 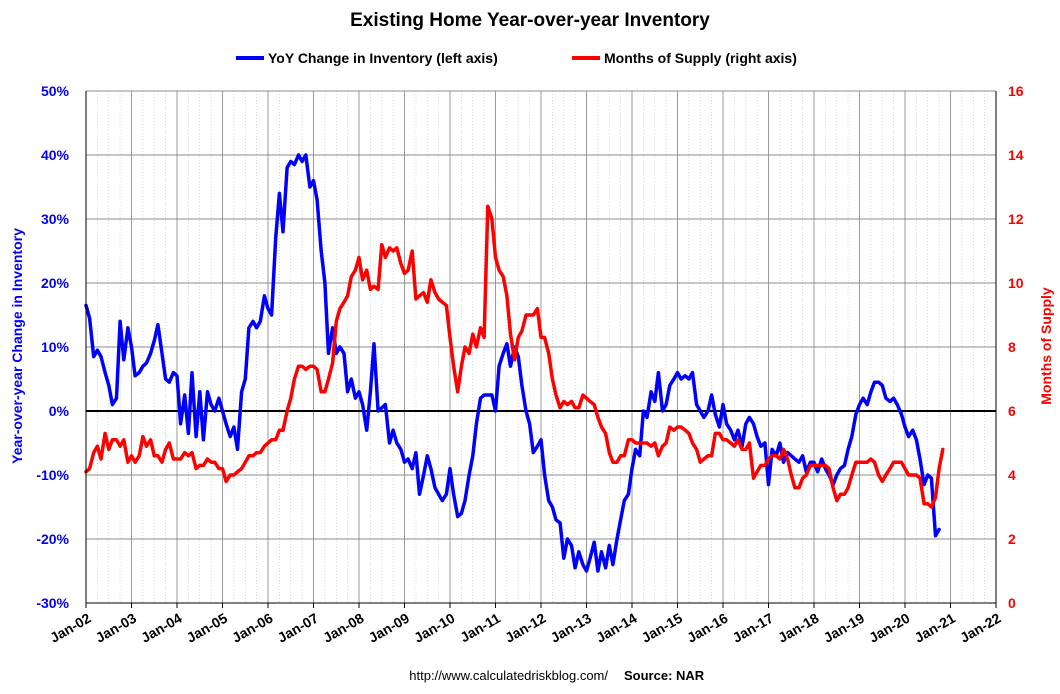 I want to click on x-tick-label: Jan-05, so click(x=207, y=628).